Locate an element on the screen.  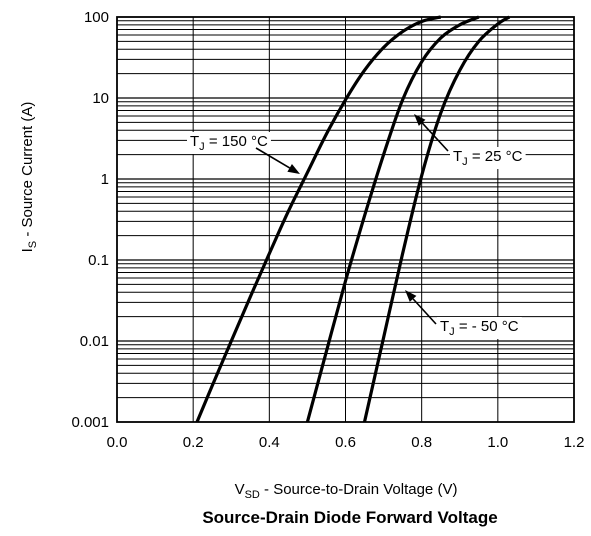
curve-label-0: TJ = 150 °C is located at coordinates (243, 153).